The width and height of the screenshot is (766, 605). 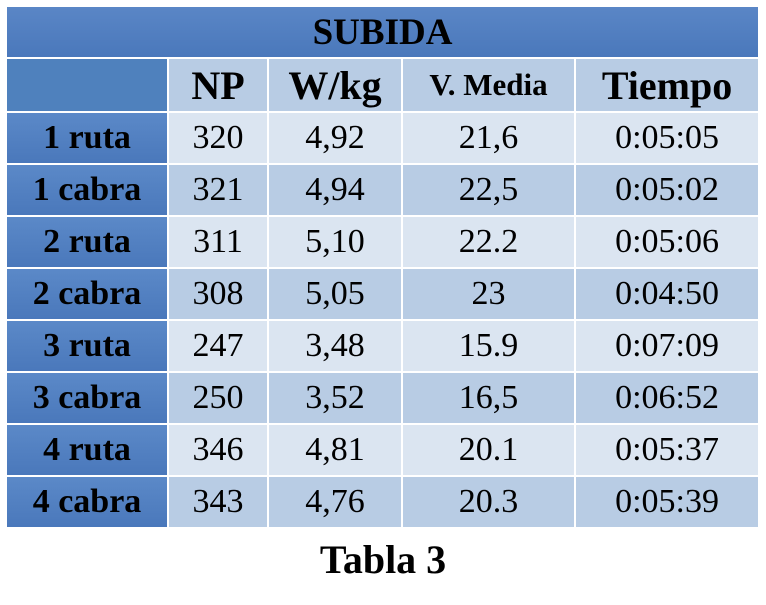 What do you see at coordinates (488, 346) in the screenshot?
I see `cell-v-media: 15.9` at bounding box center [488, 346].